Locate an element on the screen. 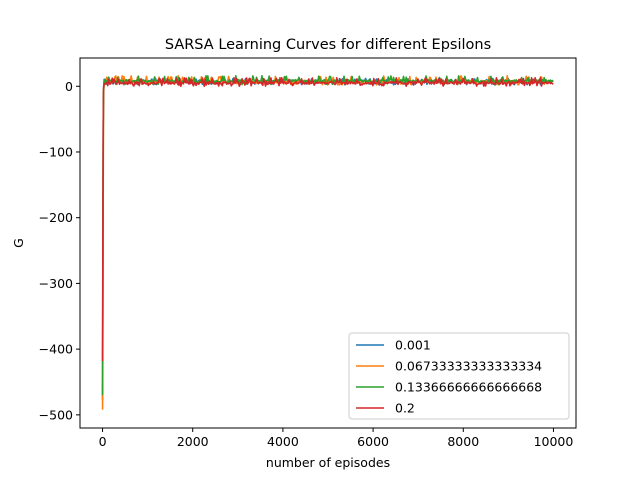 The width and height of the screenshot is (640, 480). legend-entry-label: 0.001 is located at coordinates (413, 345).